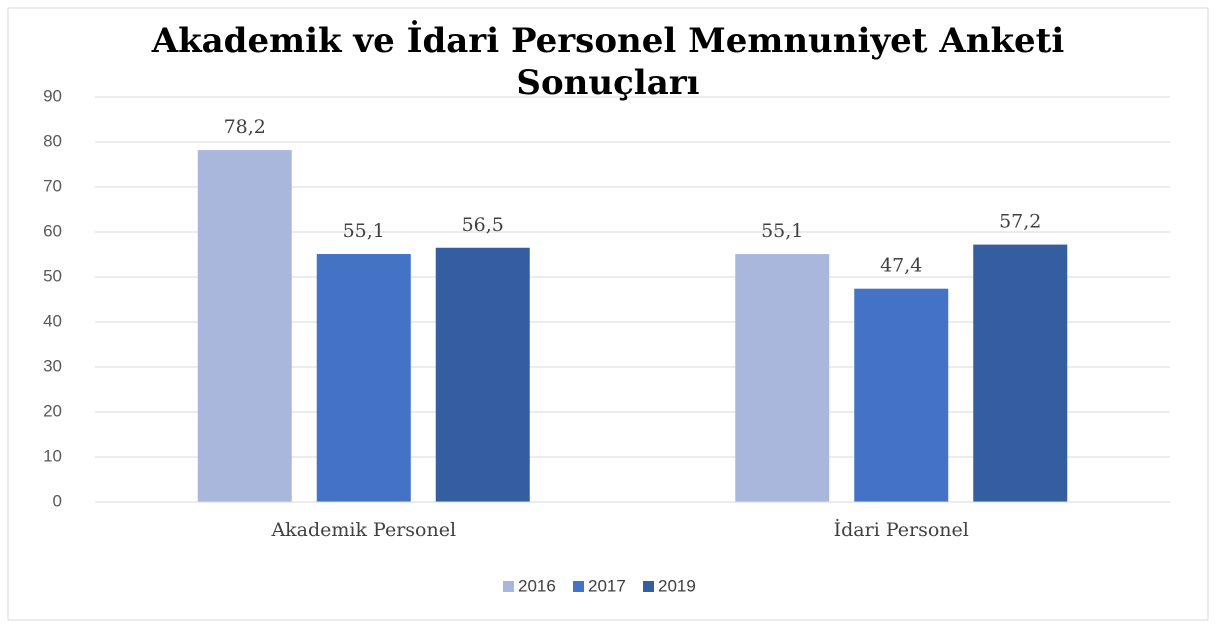 The width and height of the screenshot is (1217, 628). I want to click on data-label: 47,4, so click(901, 266).